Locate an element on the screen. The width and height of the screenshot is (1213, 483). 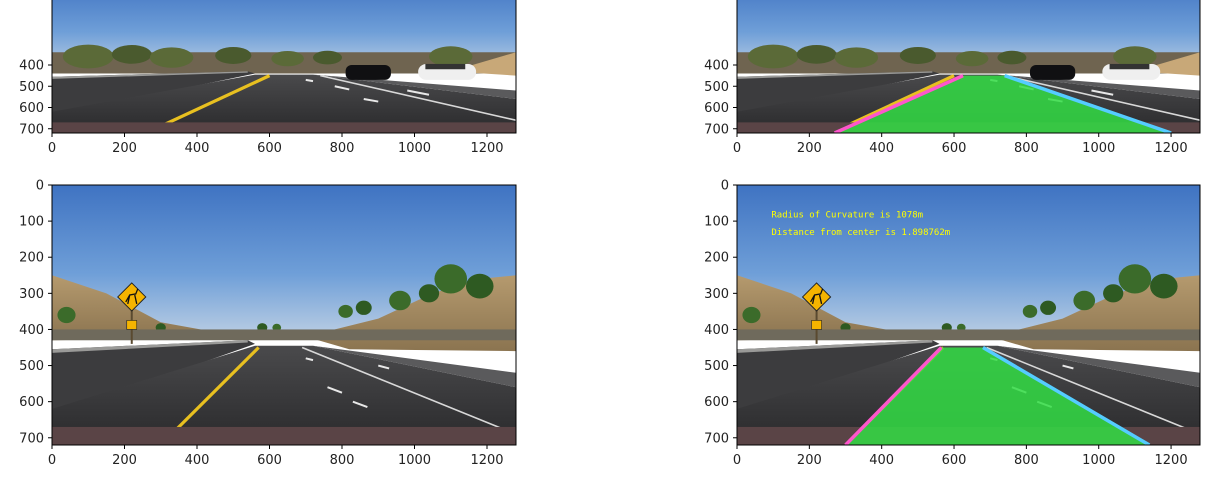
center-offset-readout: Distance from center is 1.898762m is located at coordinates (860, 233).